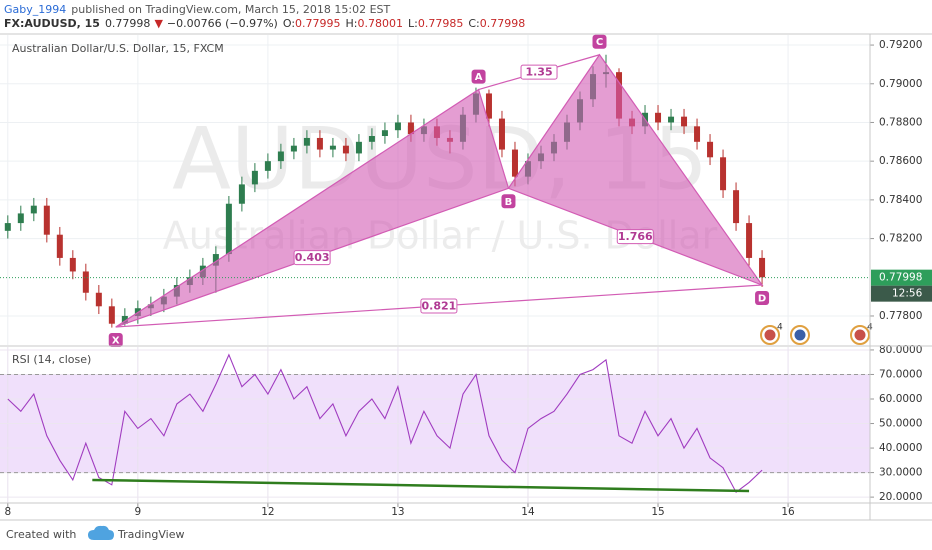 This screenshot has width=932, height=550. What do you see at coordinates (900, 448) in the screenshot?
I see `y-tick-label: 40.0000` at bounding box center [900, 448].